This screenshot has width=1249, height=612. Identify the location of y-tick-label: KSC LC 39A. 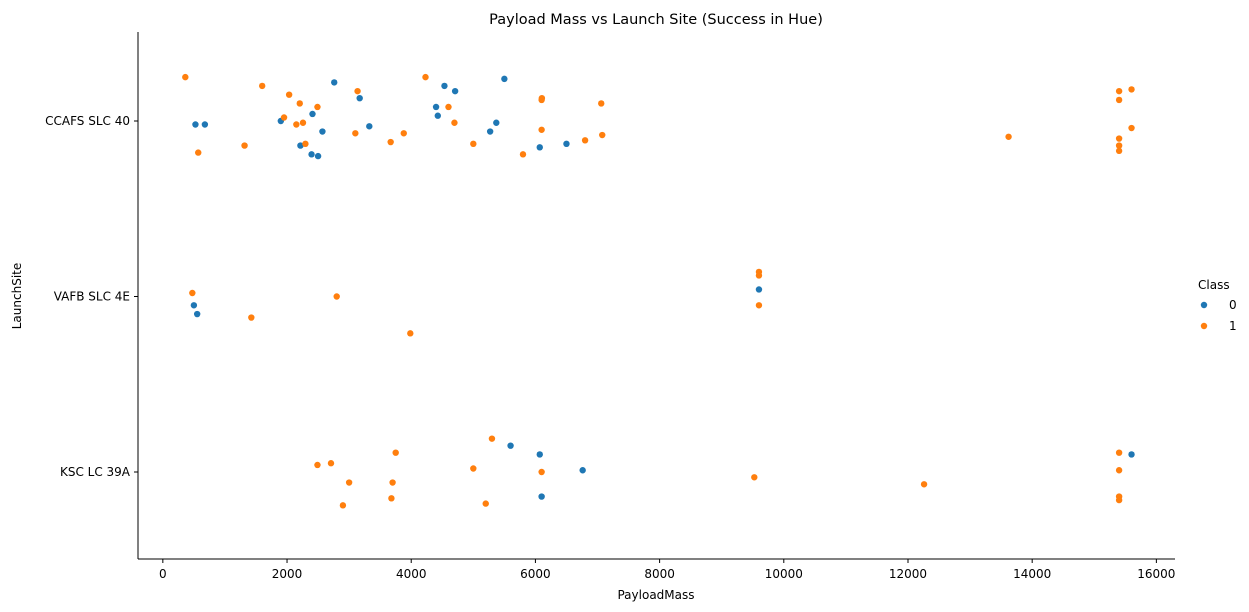
(95, 472).